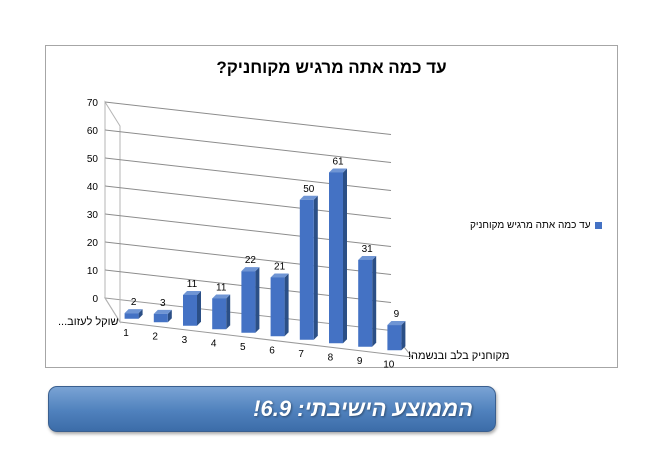  Describe the element at coordinates (93, 271) in the screenshot. I see `y-tick-label: 10` at that location.